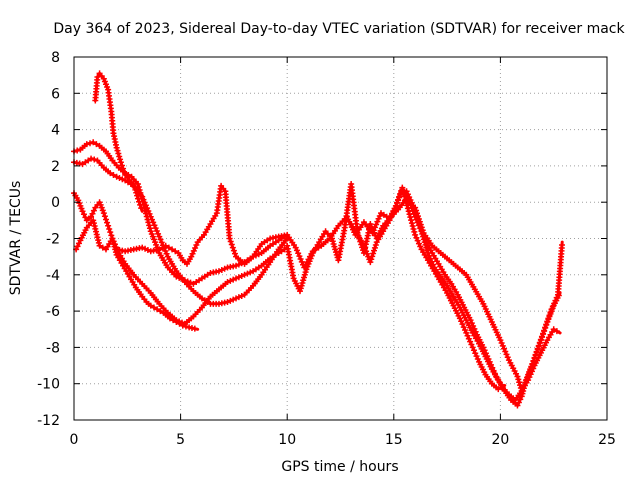 The width and height of the screenshot is (640, 480). I want to click on y-tick-label: -6, so click(53, 312).